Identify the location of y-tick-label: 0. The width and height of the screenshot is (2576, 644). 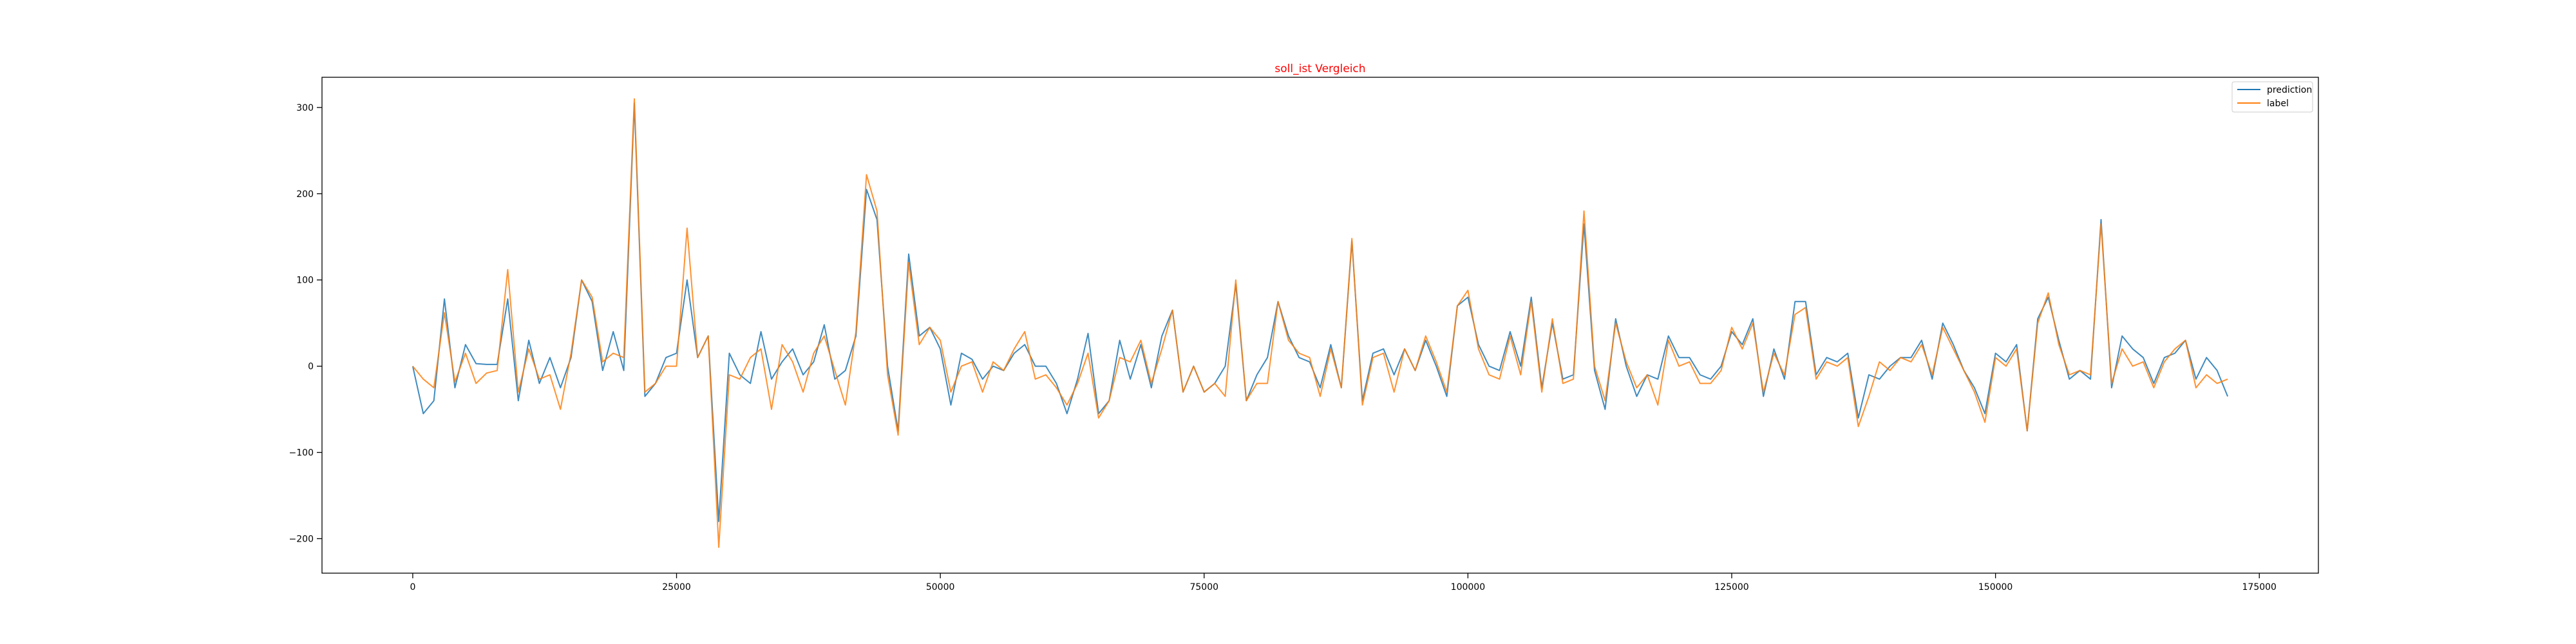
(311, 367).